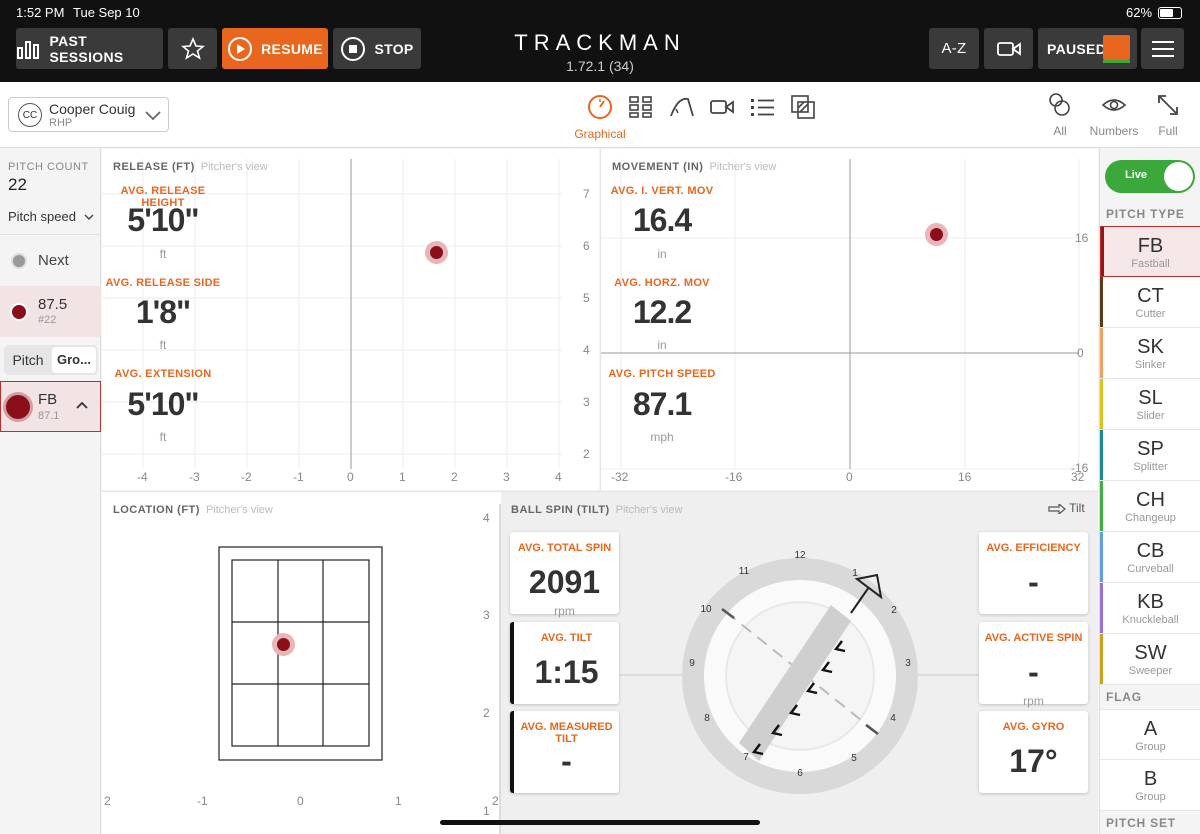 This screenshot has height=834, width=1200. What do you see at coordinates (1114, 131) in the screenshot?
I see `numbers-label: Numbers` at bounding box center [1114, 131].